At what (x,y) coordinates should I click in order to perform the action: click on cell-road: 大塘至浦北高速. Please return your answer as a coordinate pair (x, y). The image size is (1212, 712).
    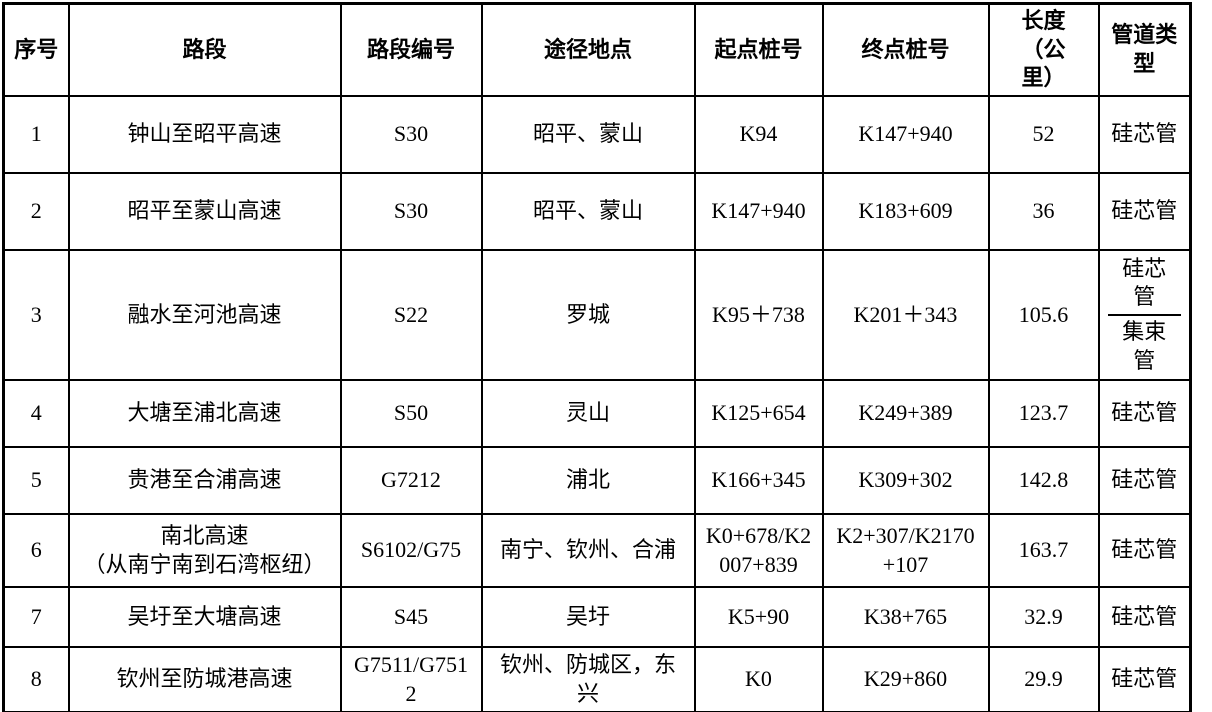
    Looking at the image, I should click on (204, 414).